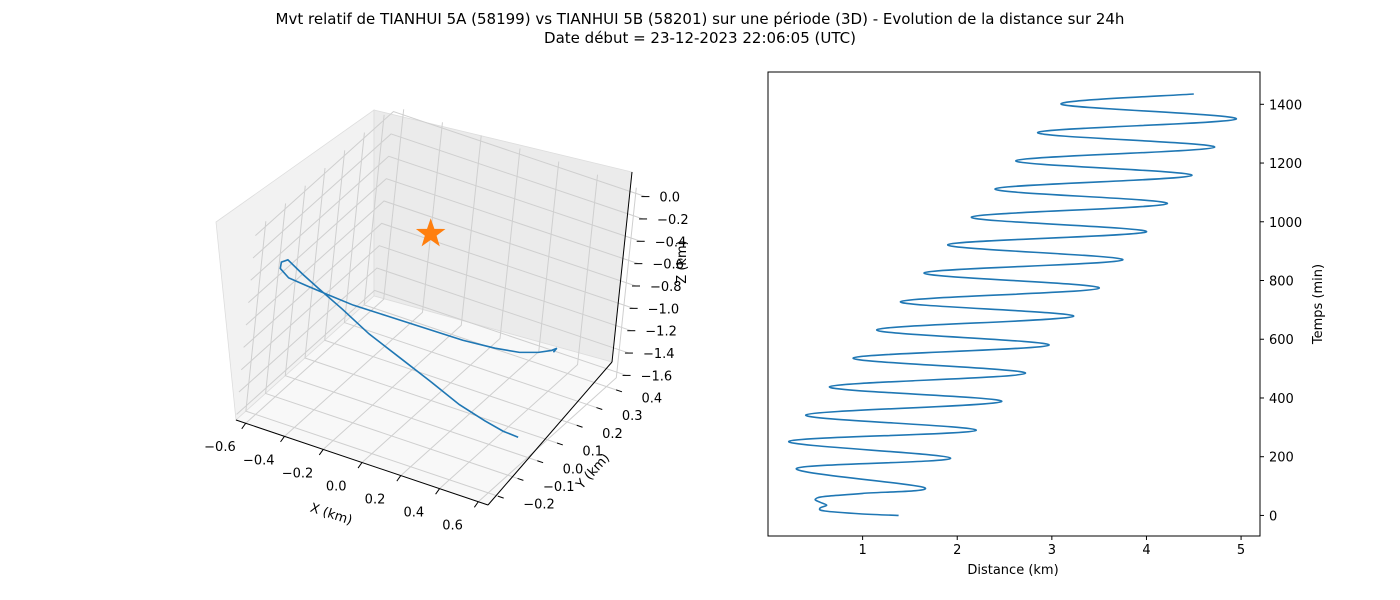  Describe the element at coordinates (430, 232) in the screenshot. I see `origin-star-marker` at that location.